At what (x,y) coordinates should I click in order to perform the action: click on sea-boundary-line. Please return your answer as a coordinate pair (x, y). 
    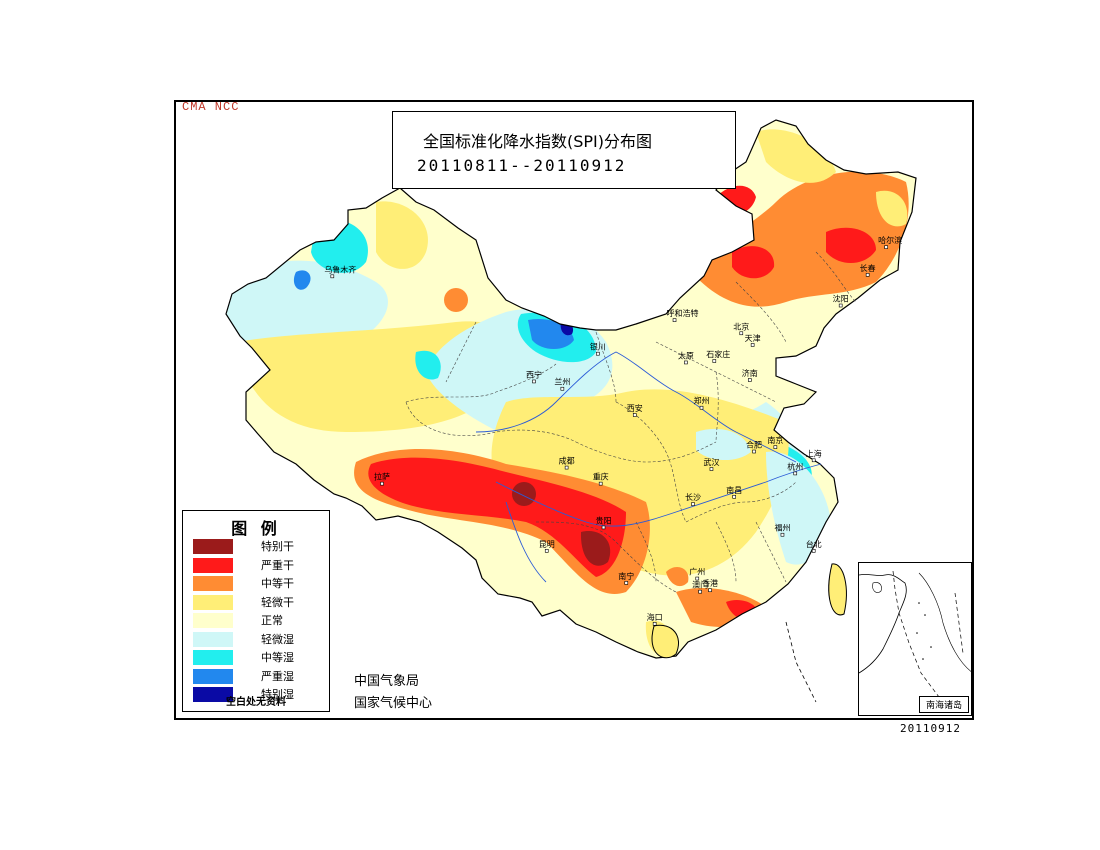
    Looking at the image, I should click on (801, 662).